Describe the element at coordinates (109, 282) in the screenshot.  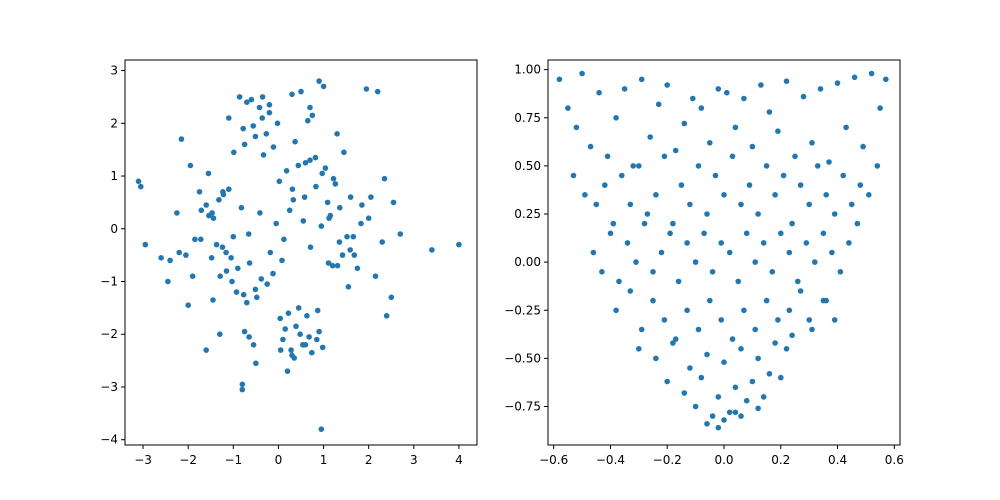
I see `y-tick-label: −1` at that location.